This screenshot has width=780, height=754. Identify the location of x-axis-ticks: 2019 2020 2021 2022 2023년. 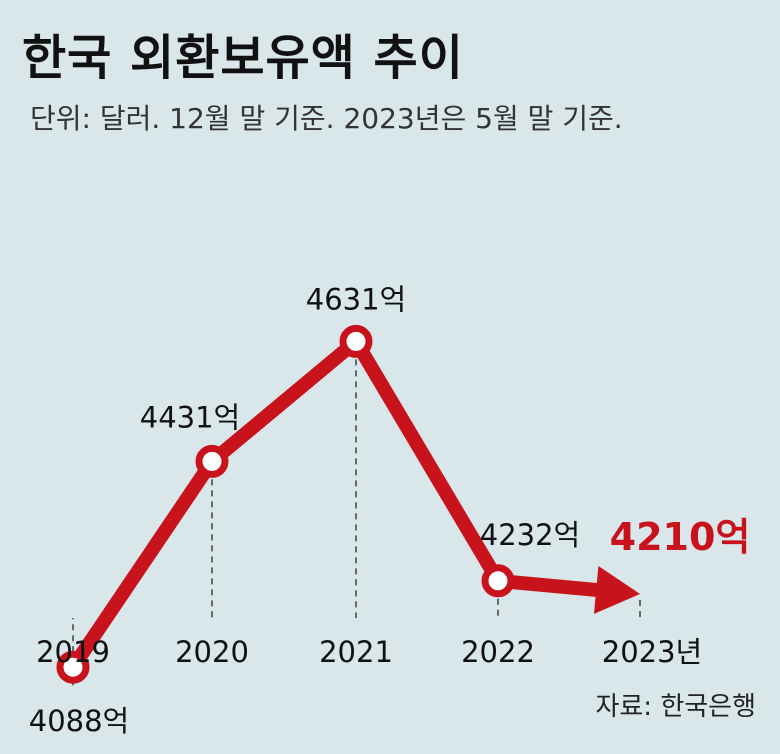
(369, 652).